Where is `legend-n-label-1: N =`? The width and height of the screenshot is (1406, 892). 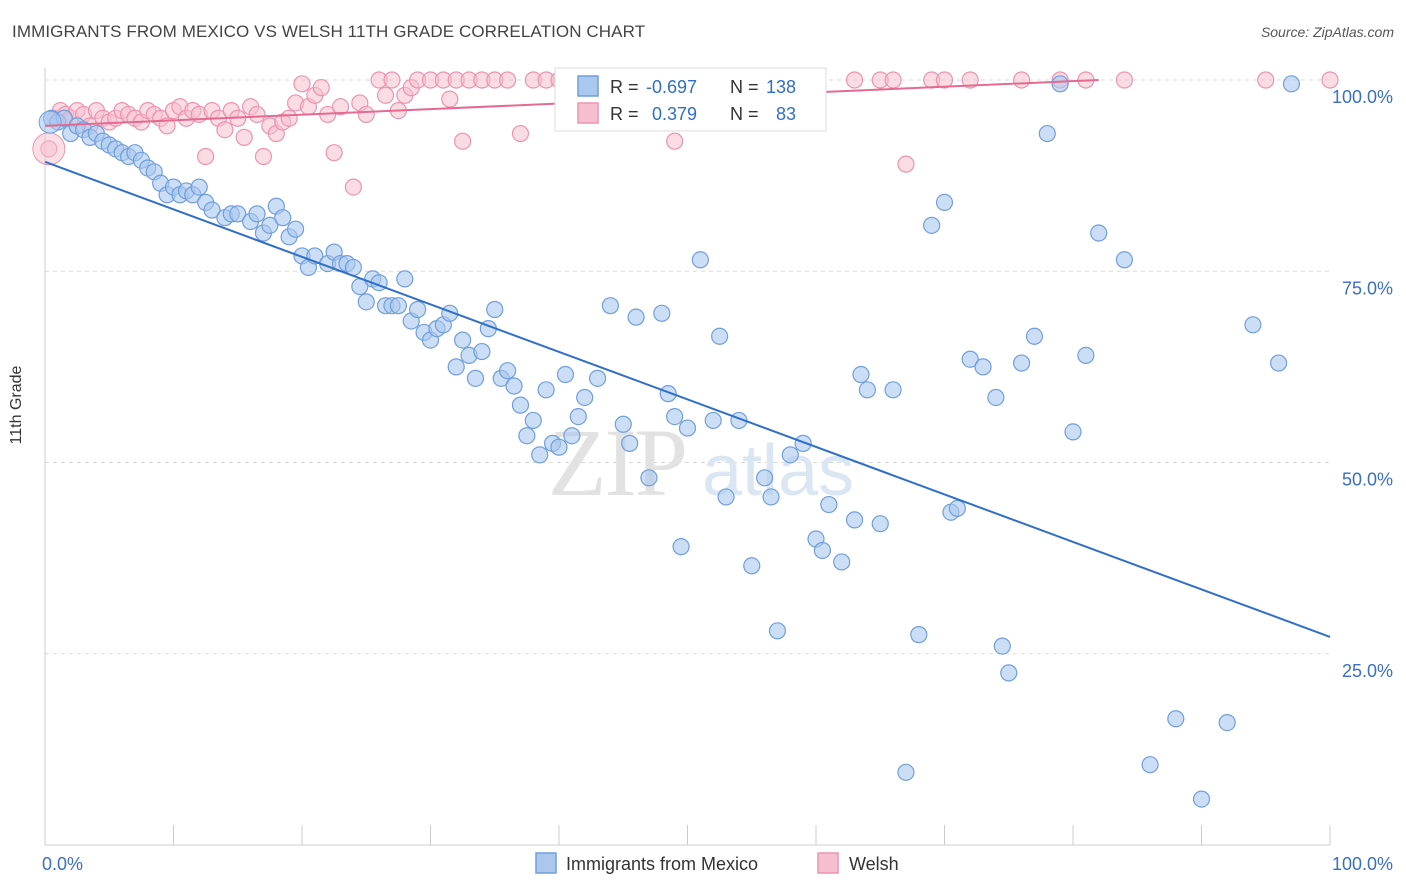 legend-n-label-1: N = is located at coordinates (744, 87).